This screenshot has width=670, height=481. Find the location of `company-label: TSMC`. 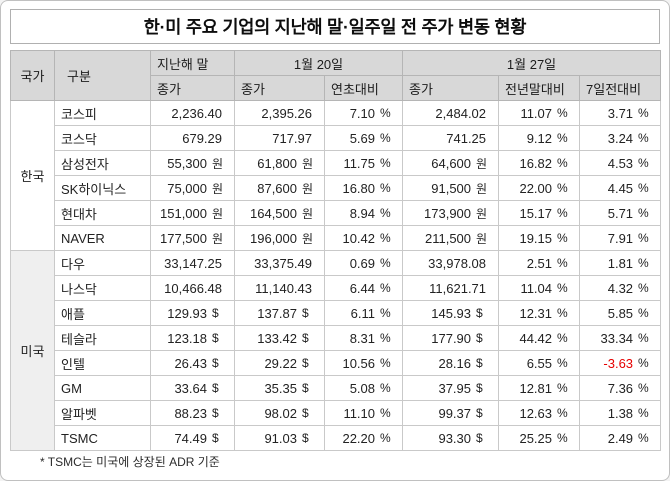

company-label: TSMC is located at coordinates (102, 438).